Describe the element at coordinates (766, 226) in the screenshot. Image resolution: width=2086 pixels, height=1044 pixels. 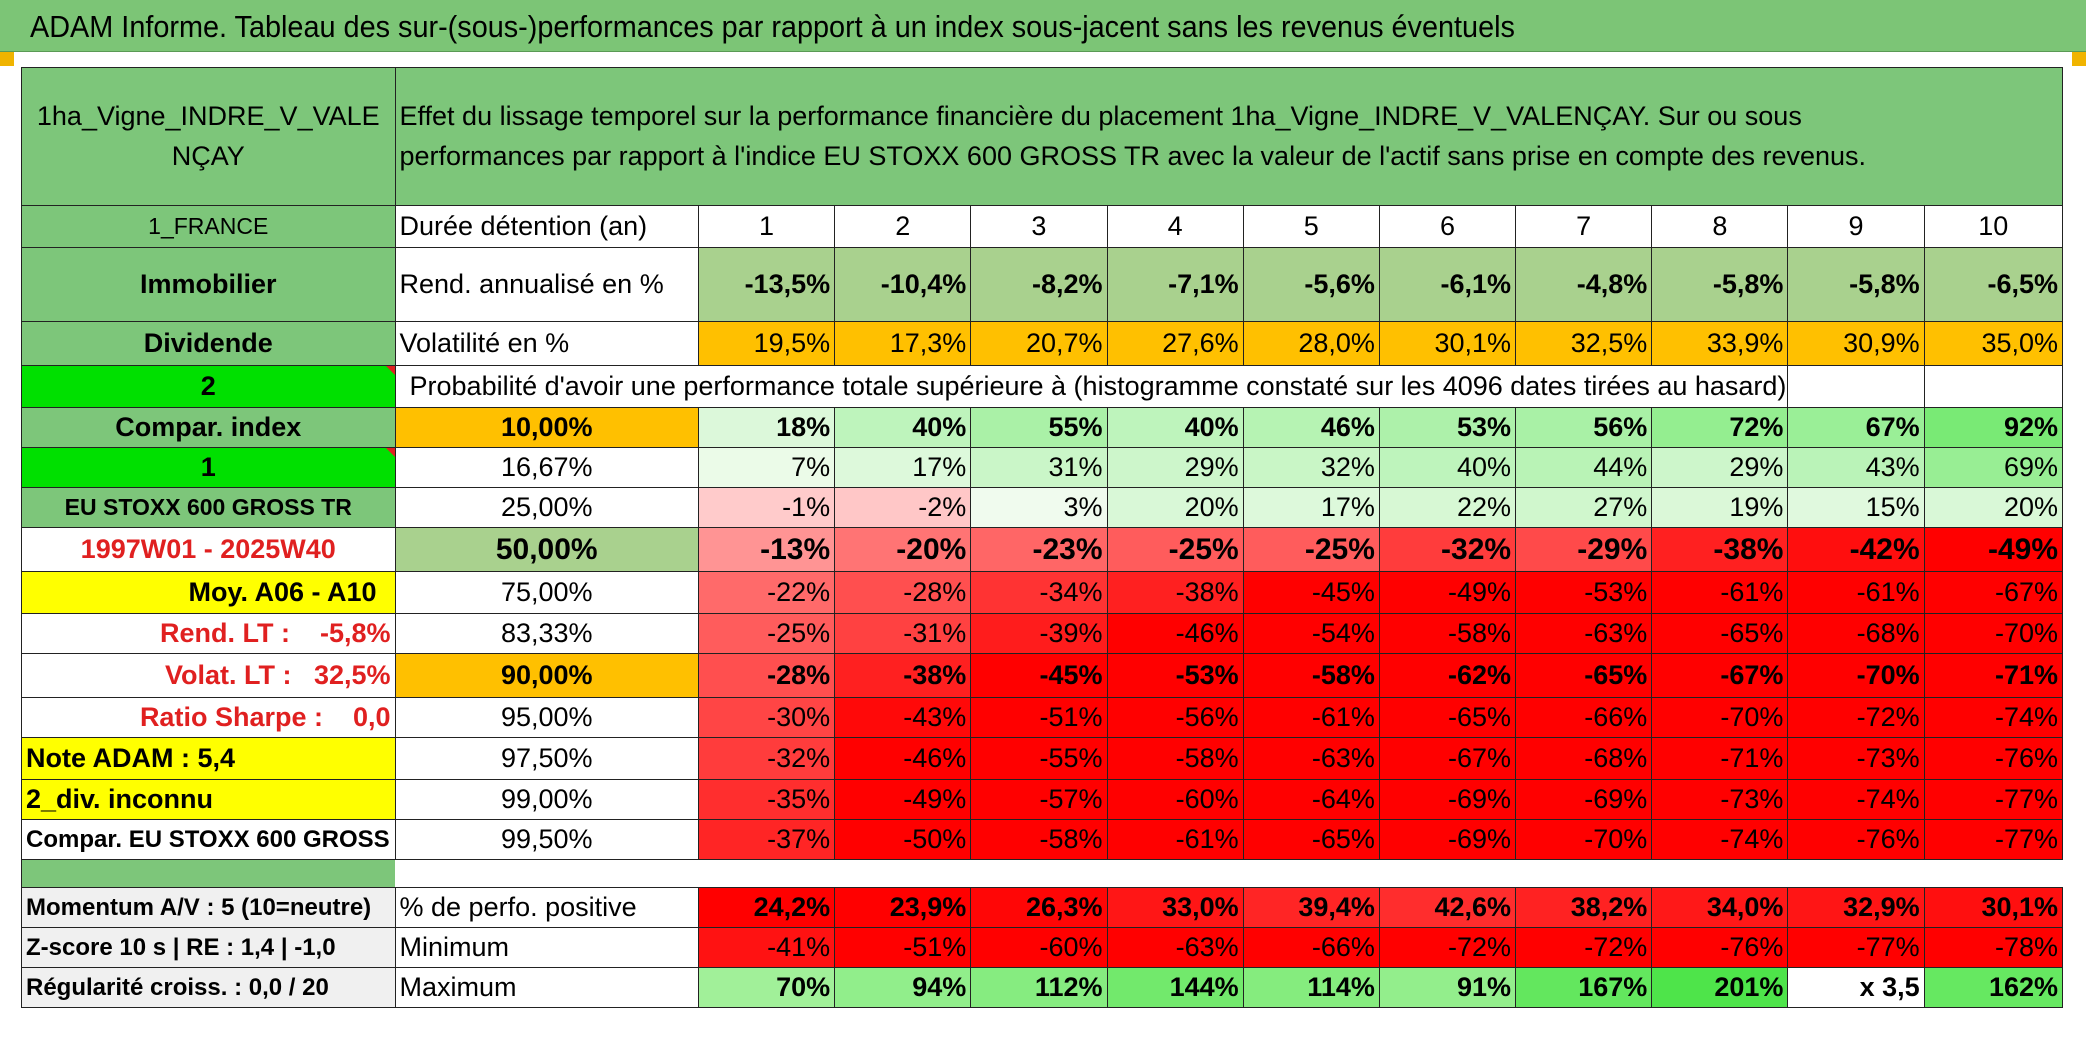
I see `year-cell: 1` at that location.